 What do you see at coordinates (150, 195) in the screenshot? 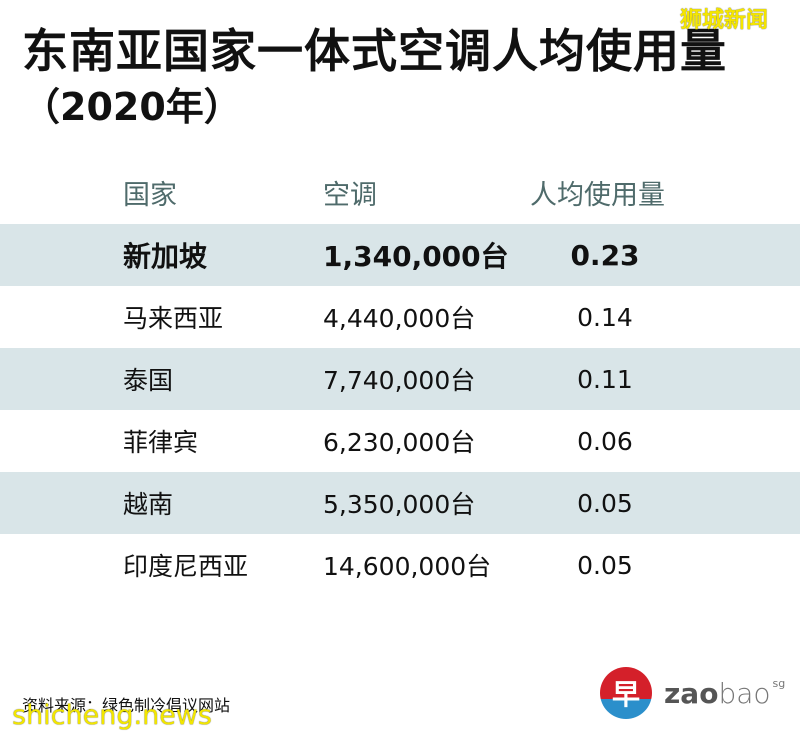
I see `header-country: 国家` at bounding box center [150, 195].